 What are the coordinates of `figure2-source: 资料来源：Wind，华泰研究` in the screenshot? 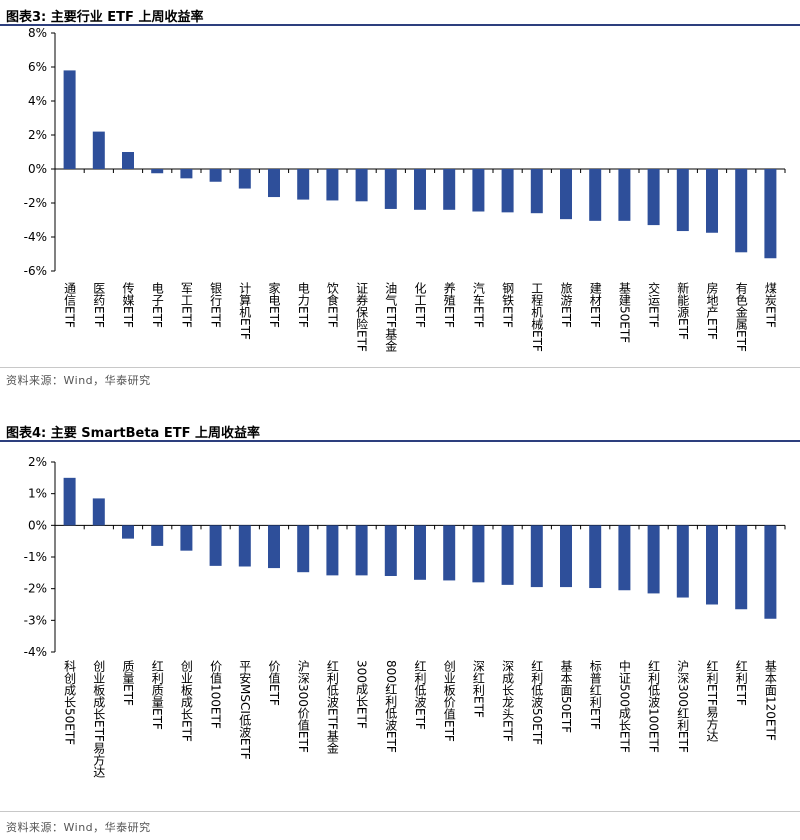 It's located at (78, 827).